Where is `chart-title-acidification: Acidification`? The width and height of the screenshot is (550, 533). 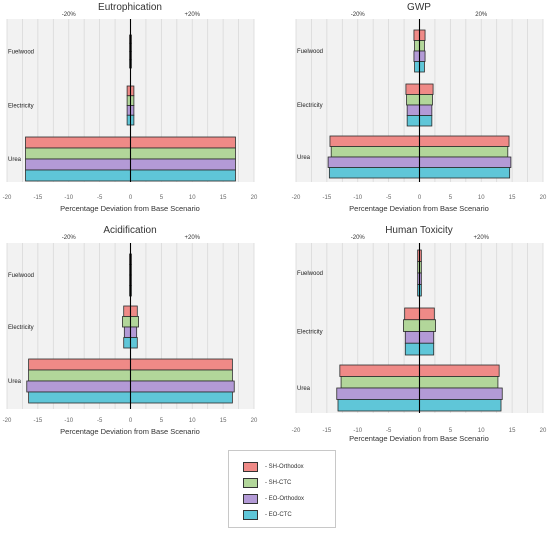 chart-title-acidification: Acidification is located at coordinates (129, 230).